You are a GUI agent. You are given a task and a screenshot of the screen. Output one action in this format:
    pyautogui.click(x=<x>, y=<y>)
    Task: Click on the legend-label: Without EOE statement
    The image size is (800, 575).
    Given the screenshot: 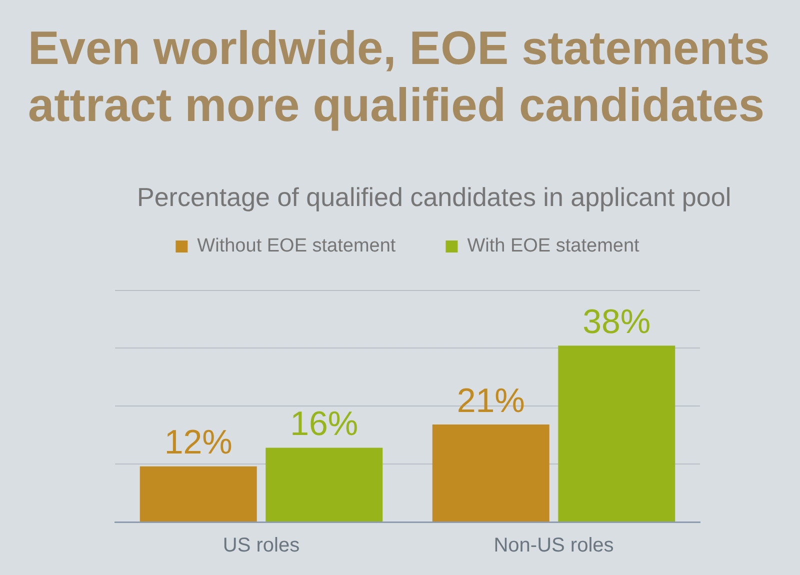 What is the action you would take?
    pyautogui.click(x=296, y=246)
    